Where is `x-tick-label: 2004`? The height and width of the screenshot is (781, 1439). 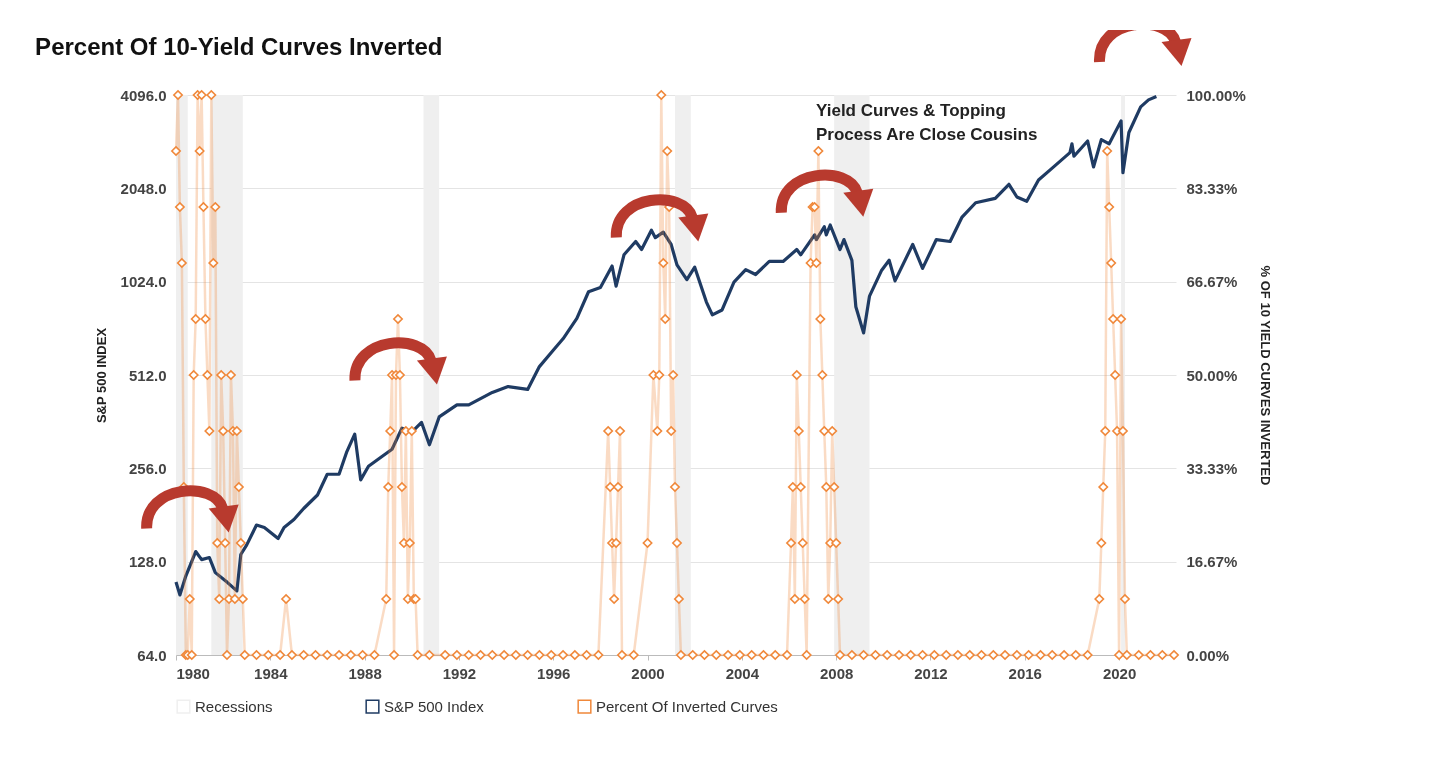
x-tick-label: 2004 is located at coordinates (742, 673).